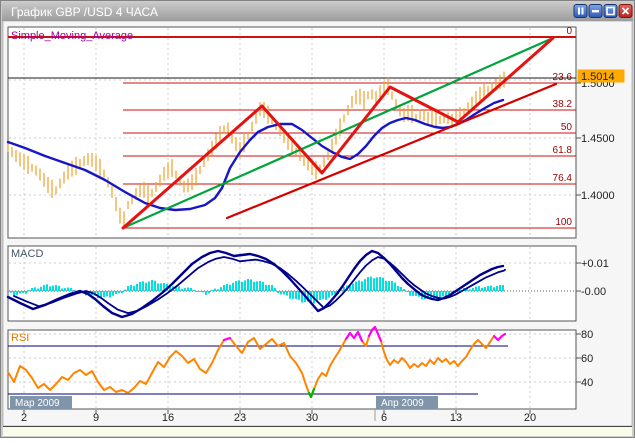 The height and width of the screenshot is (443, 635). Describe the element at coordinates (593, 292) in the screenshot. I see `macd-axis-label: -0.00` at that location.